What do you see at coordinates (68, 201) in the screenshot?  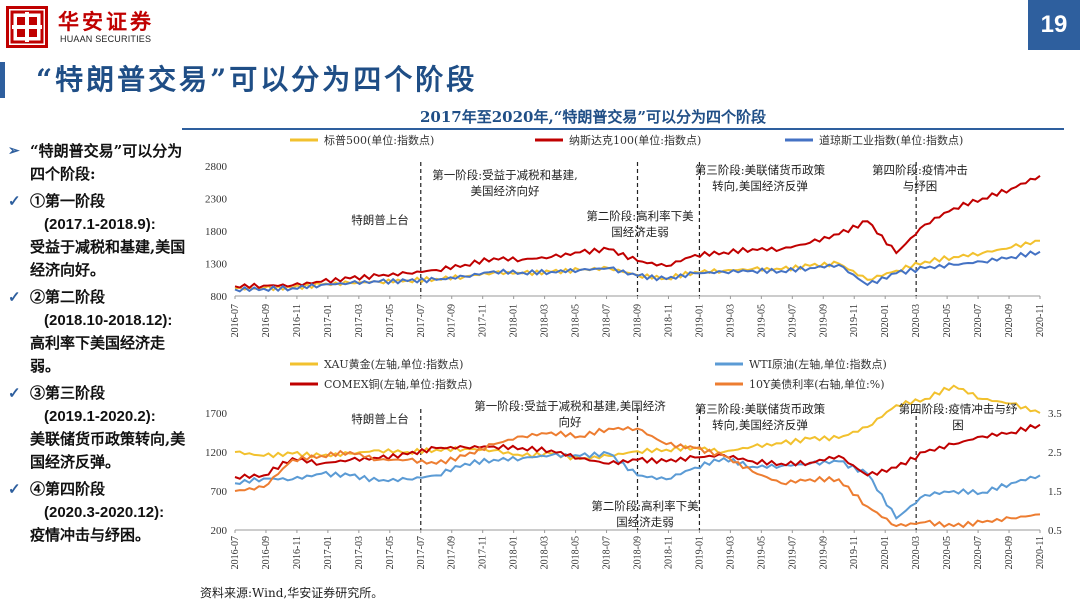 I see `stage-name: ①第一阶段` at bounding box center [68, 201].